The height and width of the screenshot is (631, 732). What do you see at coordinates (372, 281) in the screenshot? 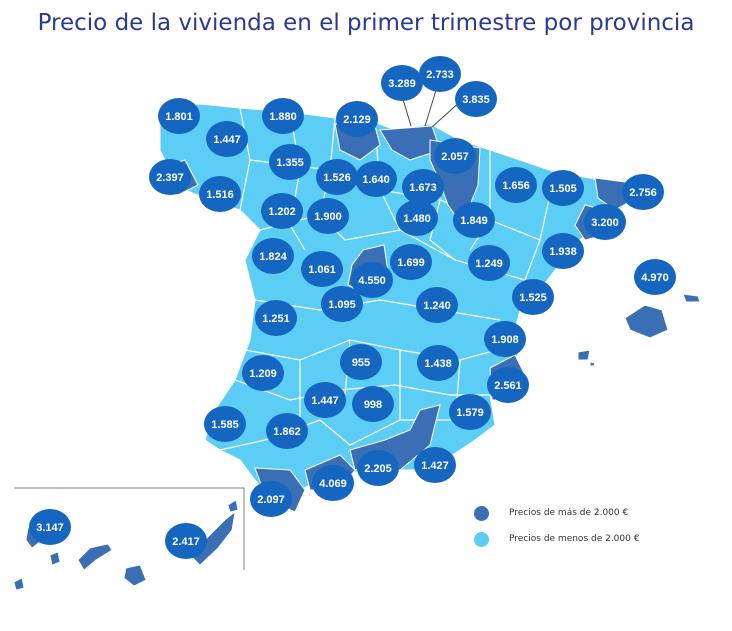
I see `price-value: 4.550` at bounding box center [372, 281].